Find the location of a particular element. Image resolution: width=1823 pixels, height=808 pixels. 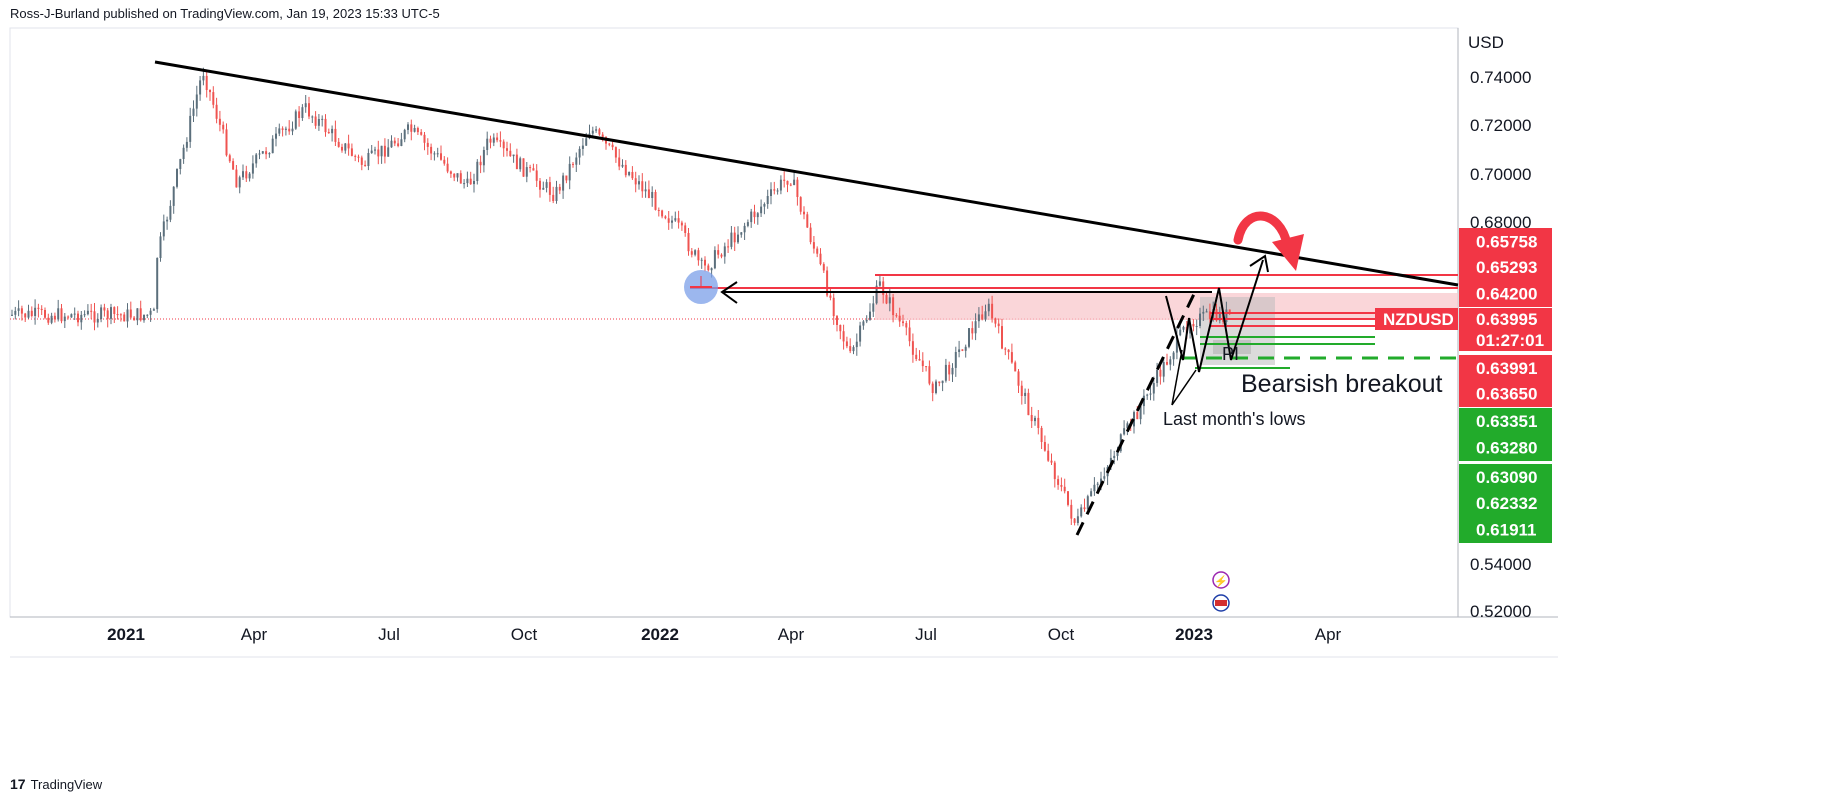

price-badge-text: 0.64200 is located at coordinates (1506, 294).